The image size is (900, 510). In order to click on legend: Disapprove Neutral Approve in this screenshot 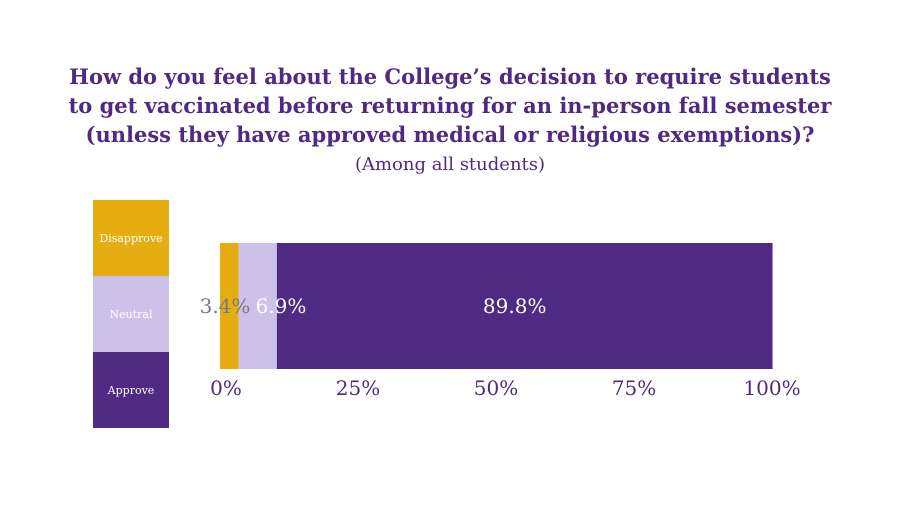, I will do `click(131, 314)`.